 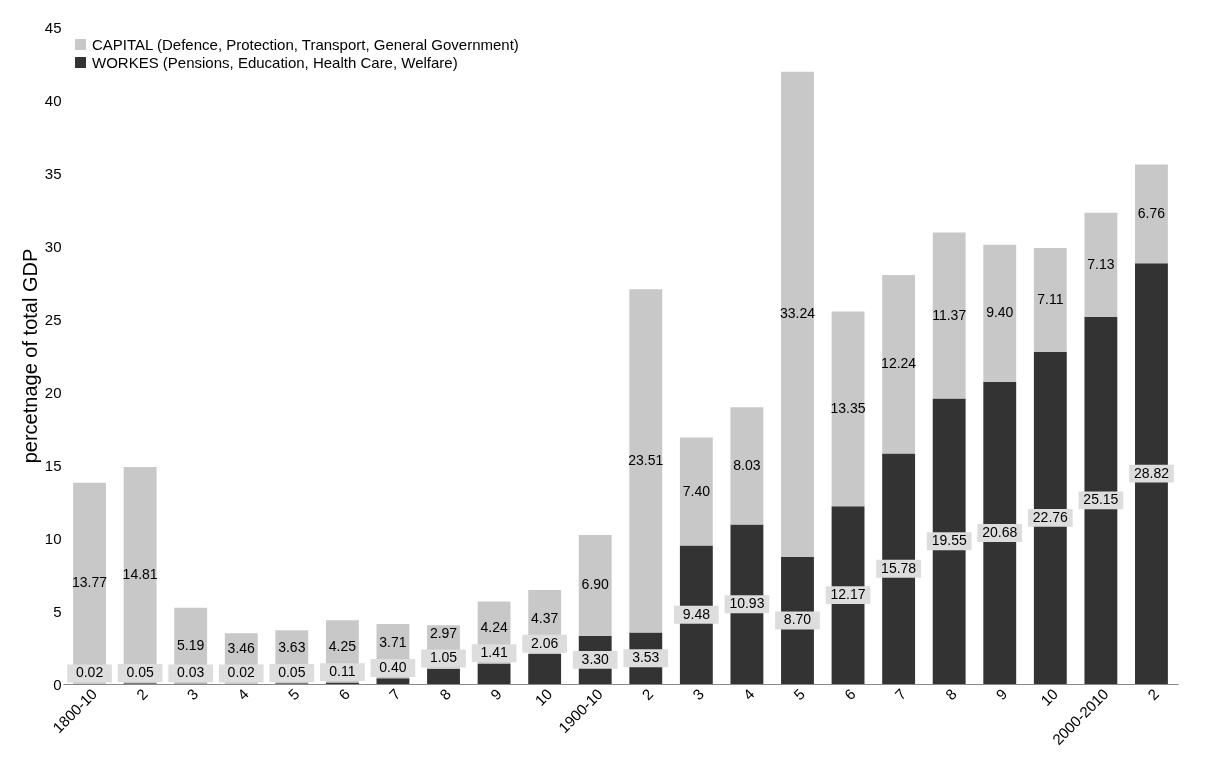 I want to click on data-label: 1.05, so click(x=443, y=657).